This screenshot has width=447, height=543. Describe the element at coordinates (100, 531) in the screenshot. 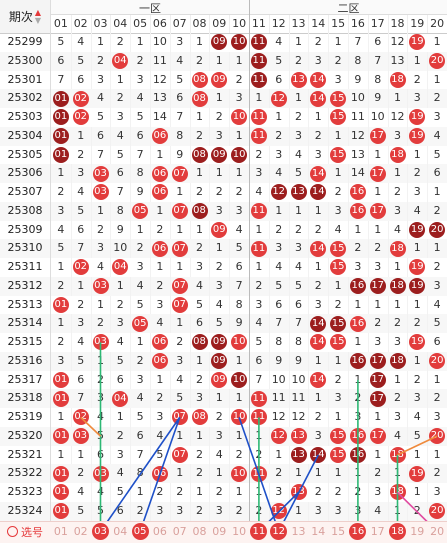

I see `selected-number-03: 03` at that location.